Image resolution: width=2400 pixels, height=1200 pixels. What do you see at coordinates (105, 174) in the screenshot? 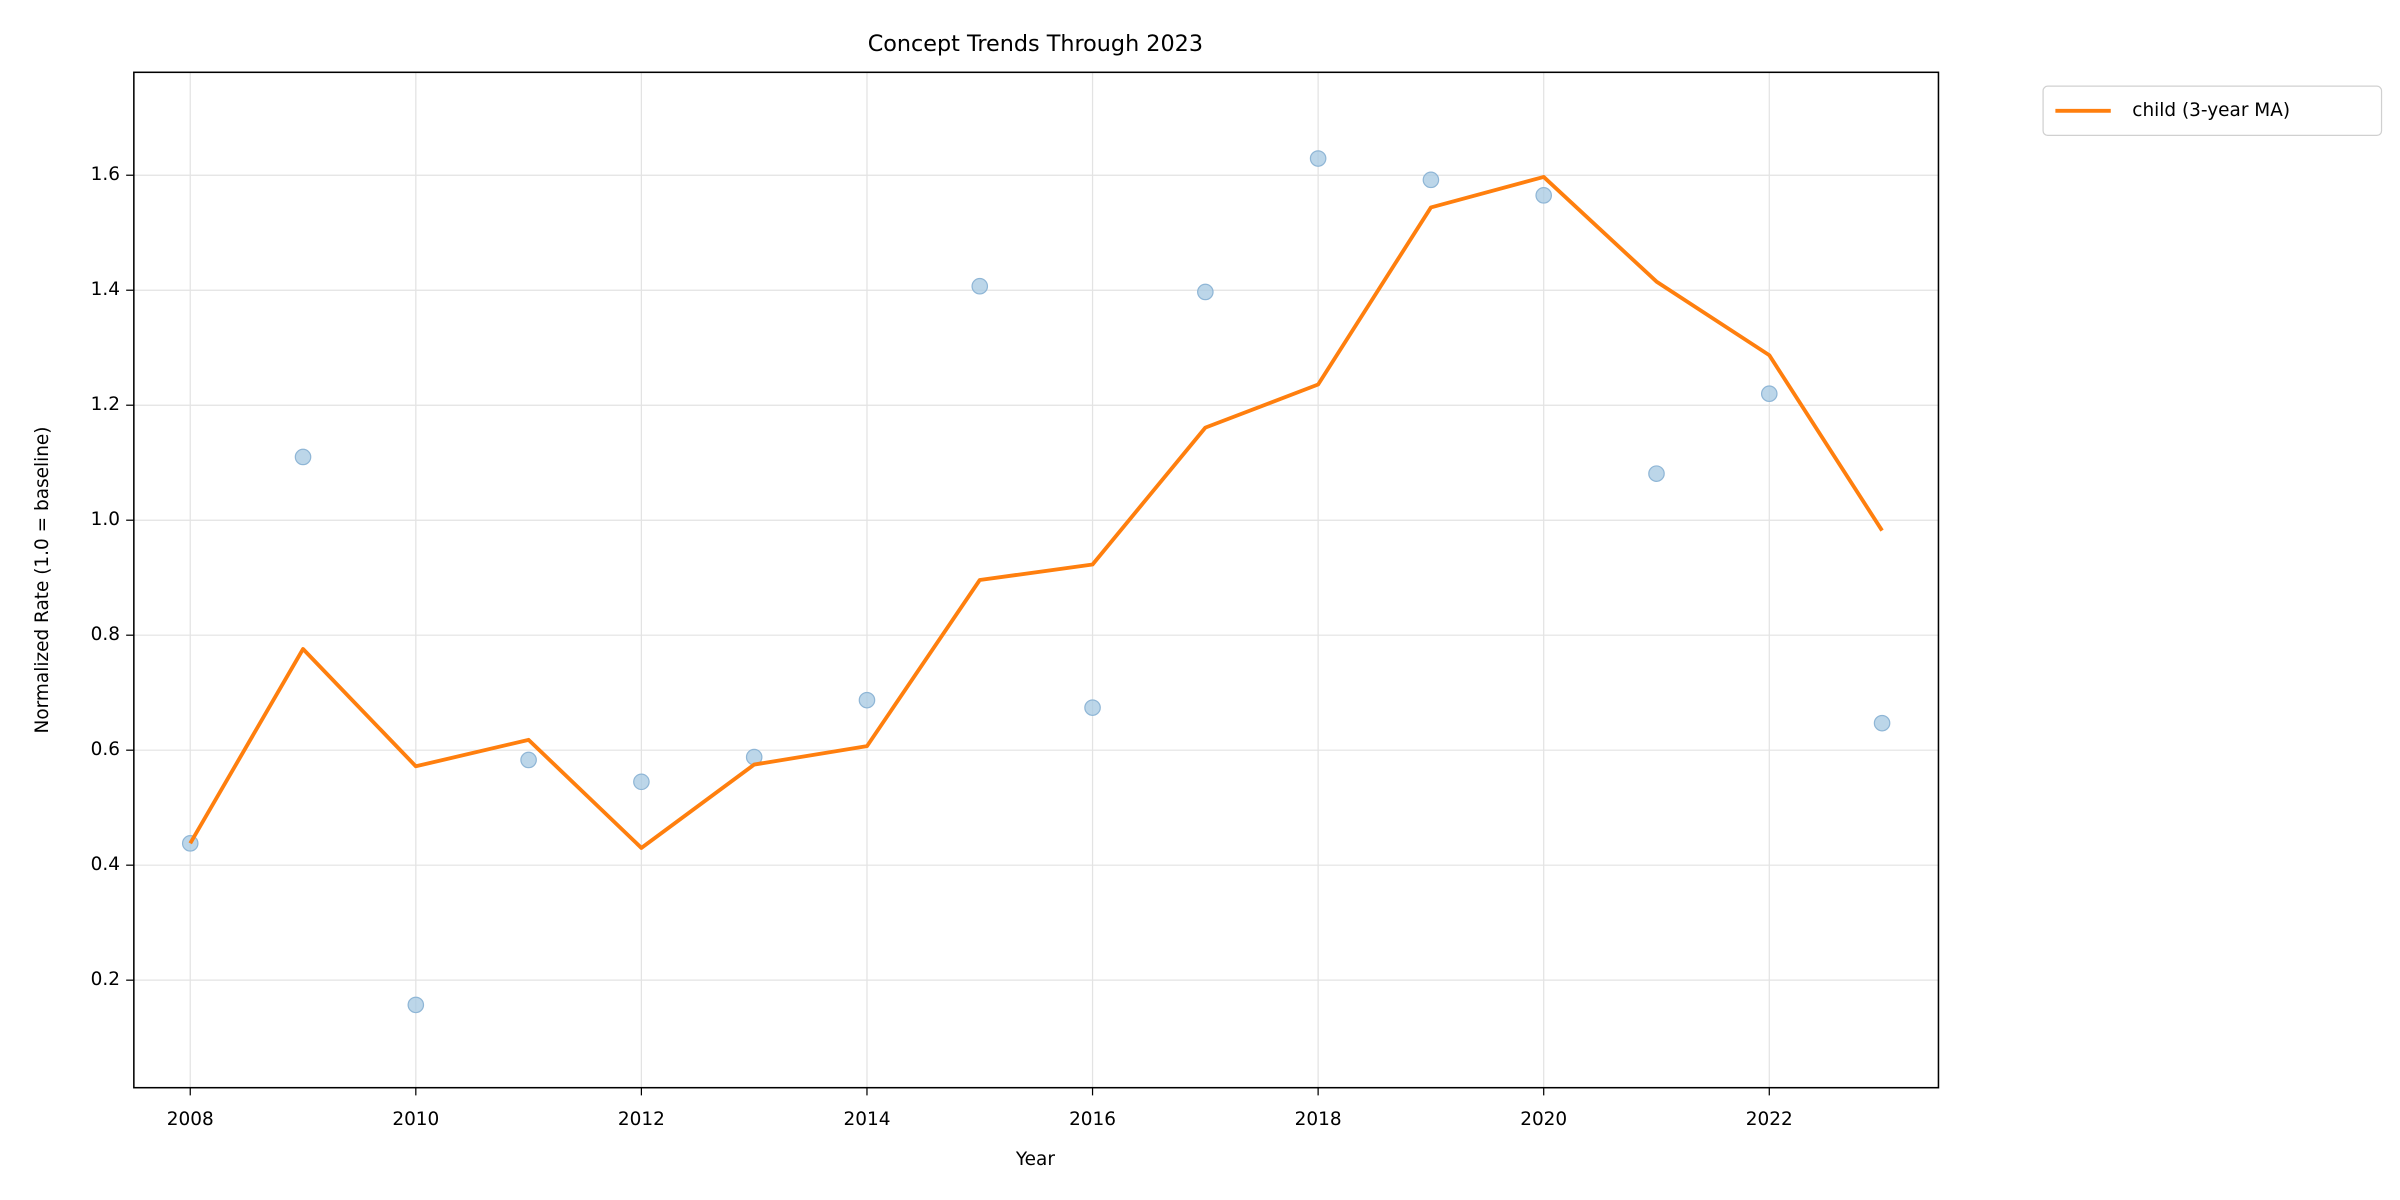
I see `y-tick-label: 1.6` at bounding box center [105, 174].